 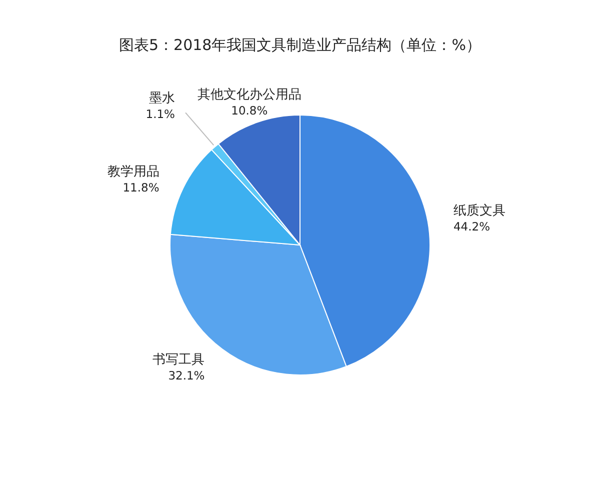 I want to click on slice-label: 教学用品, so click(x=133, y=172).